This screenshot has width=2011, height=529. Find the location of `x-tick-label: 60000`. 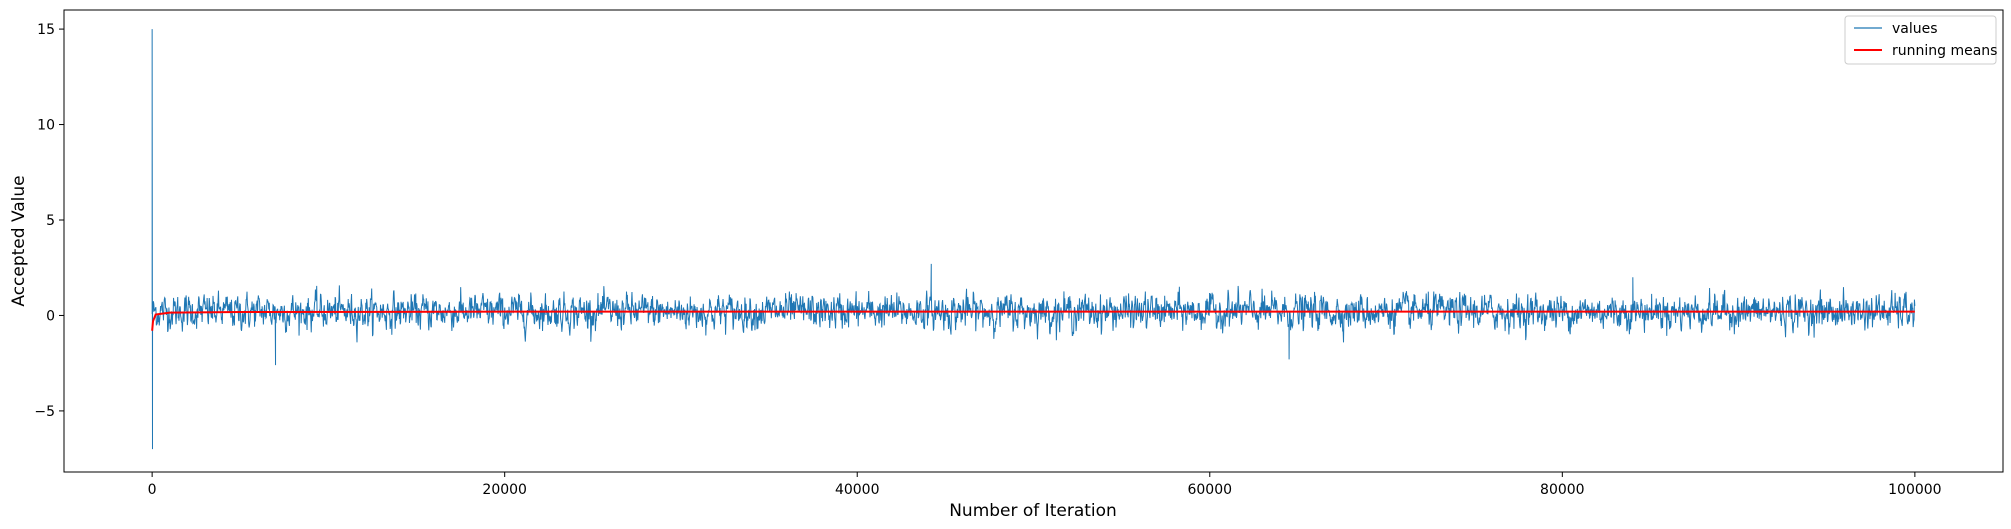

x-tick-label: 60000 is located at coordinates (1209, 490).